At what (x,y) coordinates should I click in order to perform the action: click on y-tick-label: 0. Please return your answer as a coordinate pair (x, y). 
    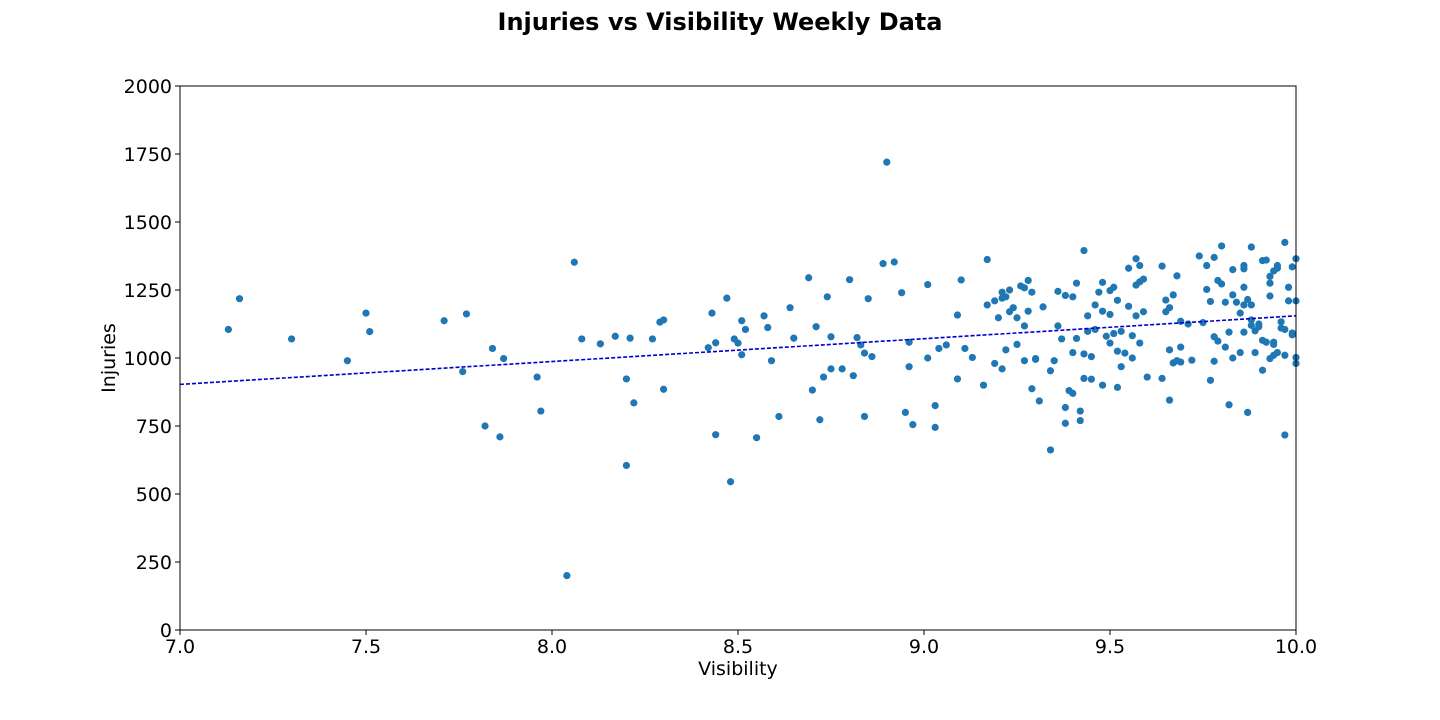
    Looking at the image, I should click on (166, 631).